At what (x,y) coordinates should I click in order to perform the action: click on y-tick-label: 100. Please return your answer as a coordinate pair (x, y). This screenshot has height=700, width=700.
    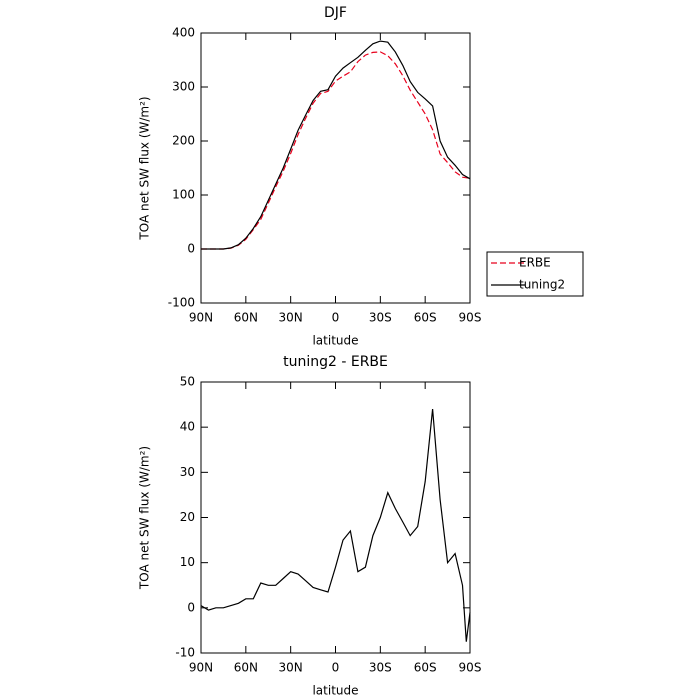
    Looking at the image, I should click on (183, 195).